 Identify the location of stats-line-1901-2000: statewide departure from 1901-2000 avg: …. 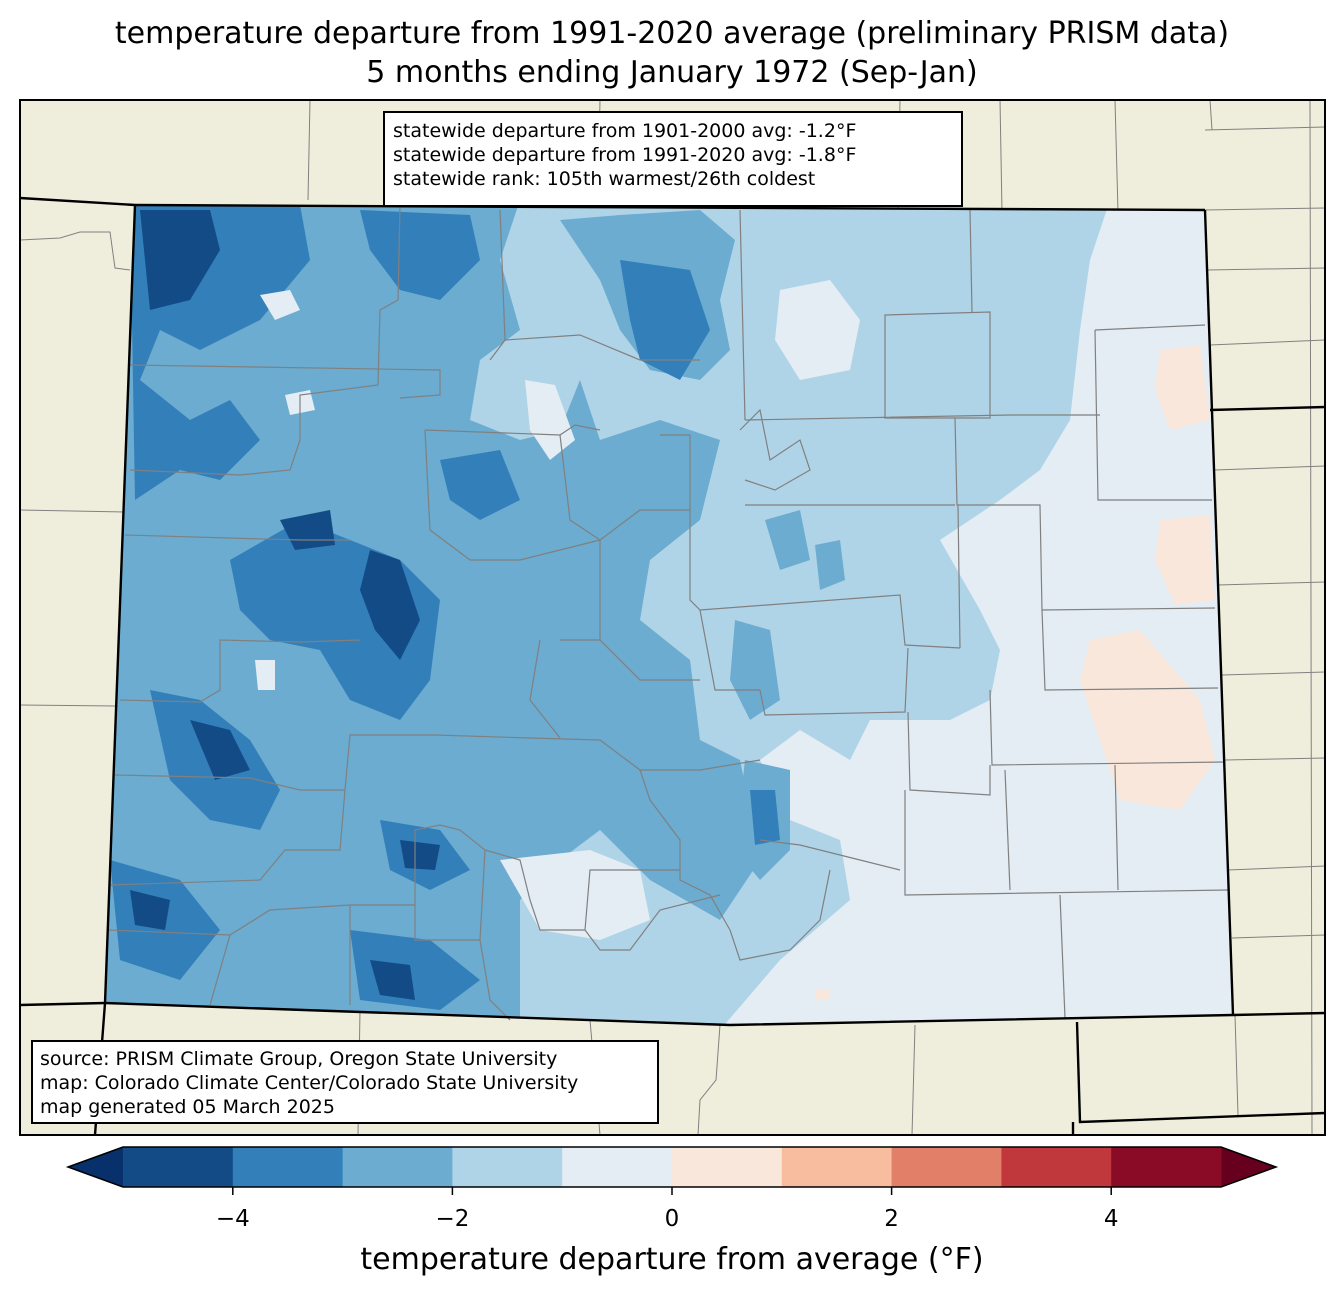
(625, 131).